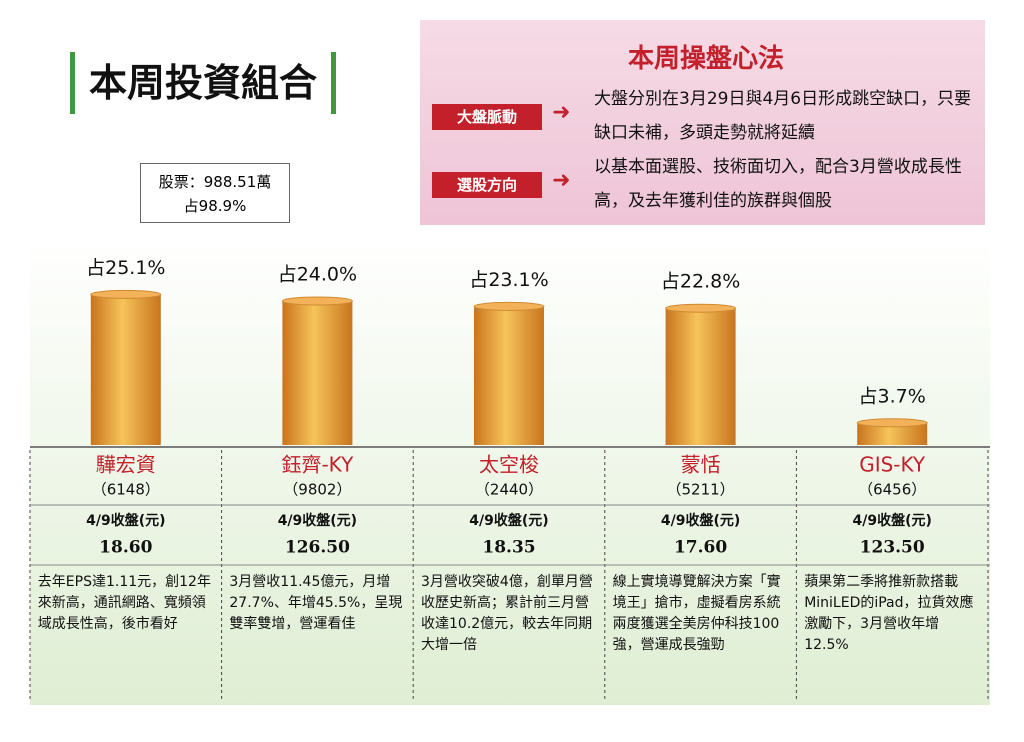 Image resolution: width=1024 pixels, height=742 pixels. I want to click on stock-code: （2440）, so click(509, 490).